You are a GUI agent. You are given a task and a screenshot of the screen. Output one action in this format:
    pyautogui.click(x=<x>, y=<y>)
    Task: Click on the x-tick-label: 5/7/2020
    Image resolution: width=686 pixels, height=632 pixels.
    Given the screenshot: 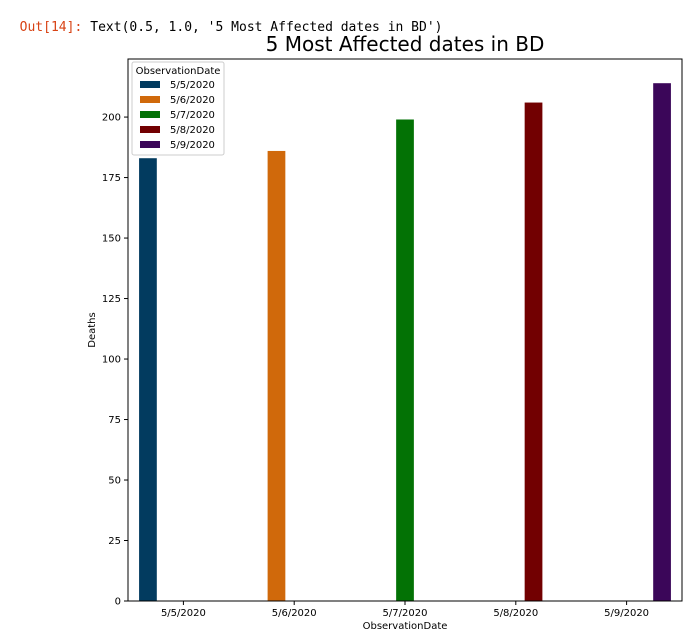 What is the action you would take?
    pyautogui.click(x=405, y=613)
    